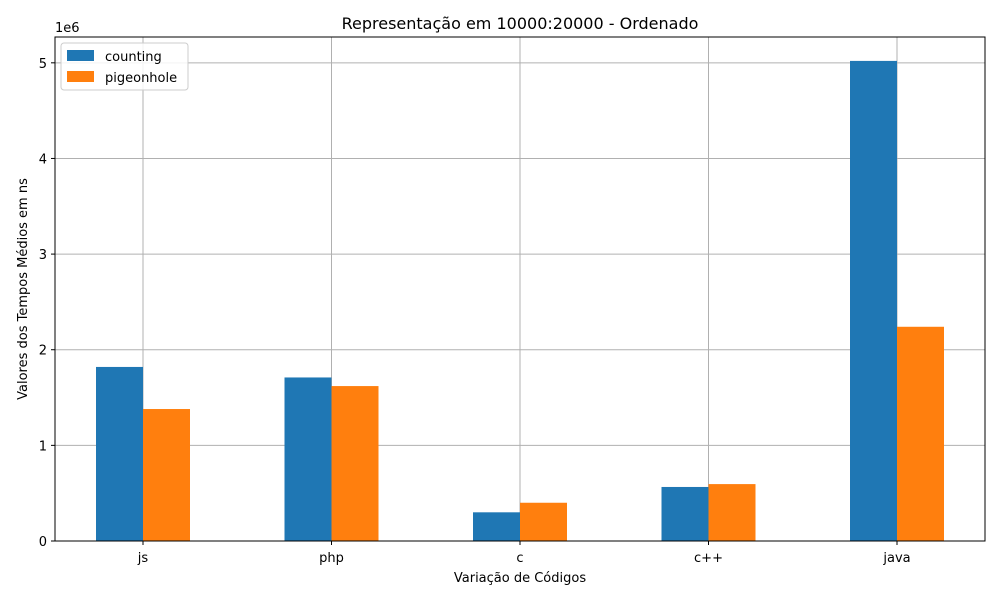  I want to click on y-axis-label: Valores dos Tempos Médios em ns, so click(23, 289).